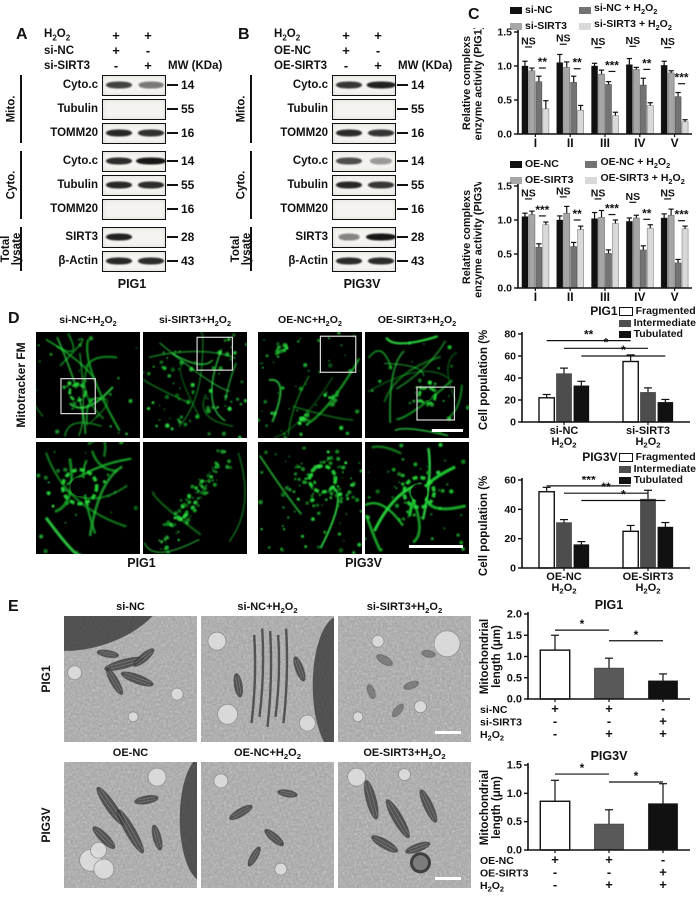 The width and height of the screenshot is (698, 900). What do you see at coordinates (514, 822) in the screenshot?
I see `y-tick-label: 0.5` at bounding box center [514, 822].